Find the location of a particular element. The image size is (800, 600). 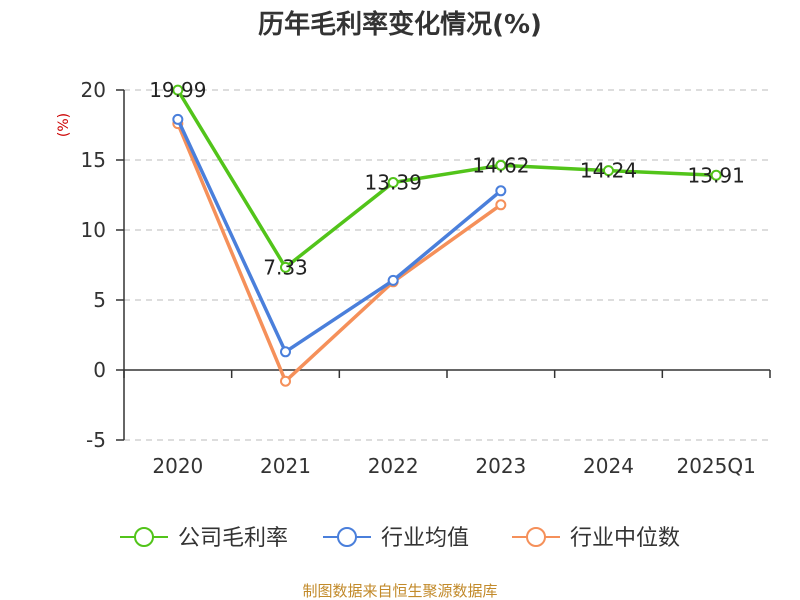

x-tick-label: 2021 is located at coordinates (285, 466).